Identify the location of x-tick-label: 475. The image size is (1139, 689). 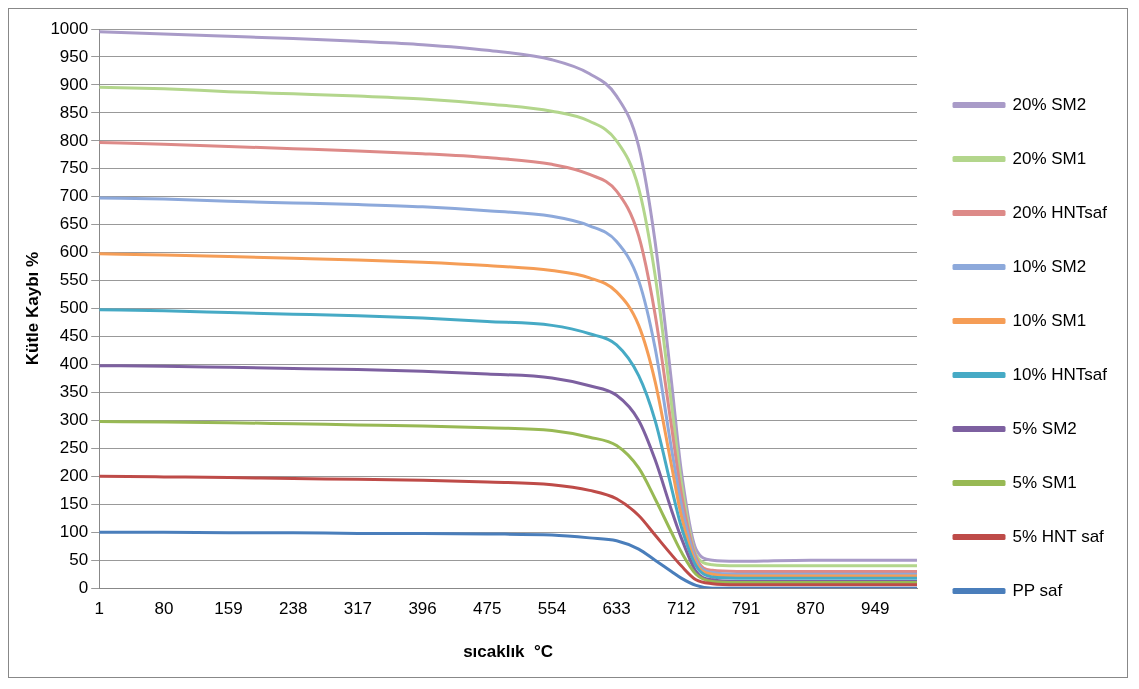
(487, 609).